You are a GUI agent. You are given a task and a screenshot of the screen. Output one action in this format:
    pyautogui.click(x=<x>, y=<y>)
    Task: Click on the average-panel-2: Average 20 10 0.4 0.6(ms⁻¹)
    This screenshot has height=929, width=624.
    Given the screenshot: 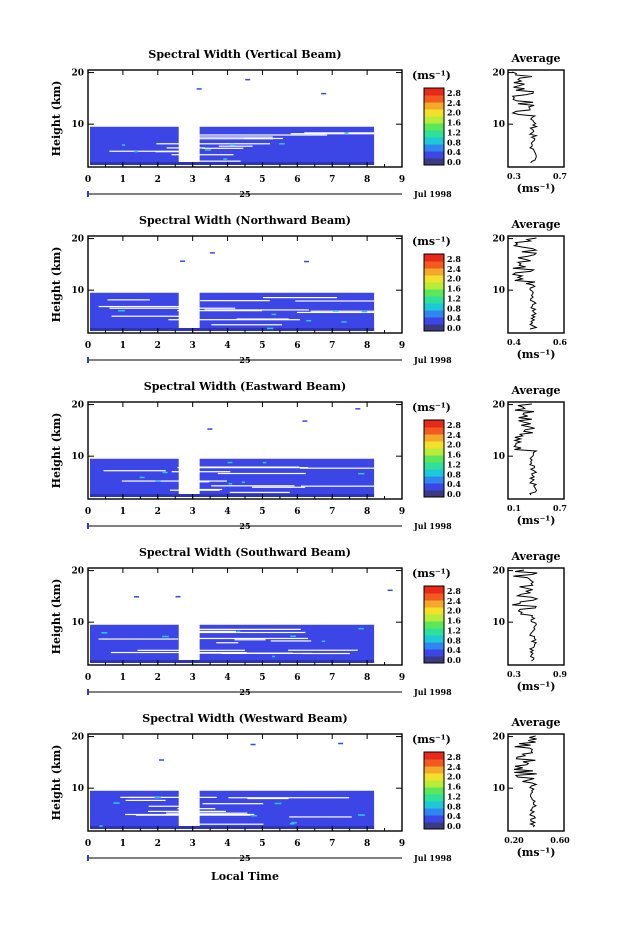 What is the action you would take?
    pyautogui.click(x=529, y=289)
    